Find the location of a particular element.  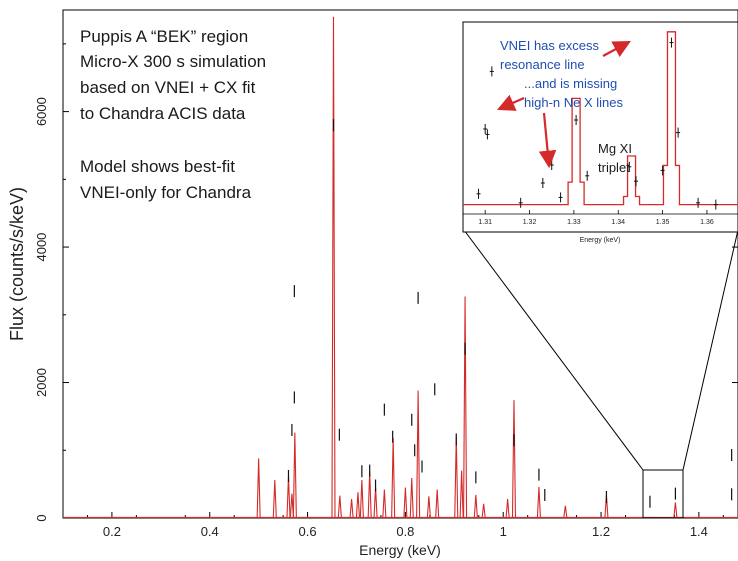

arrow-to-left-lines is located at coordinates (510, 102).